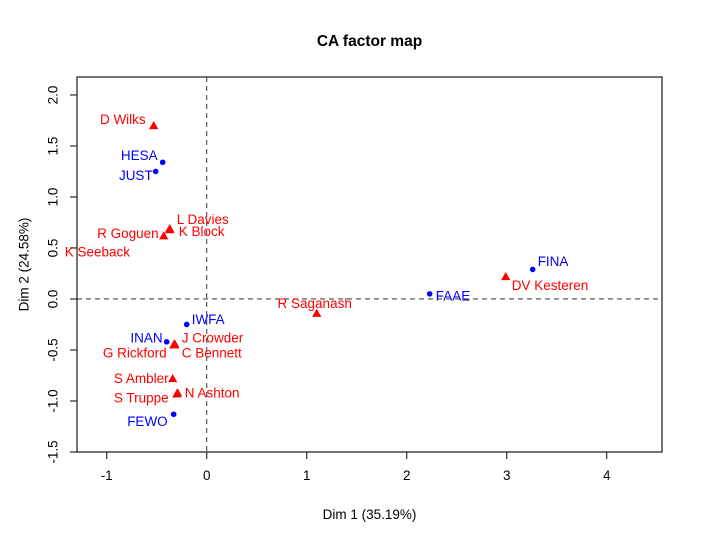 The height and width of the screenshot is (551, 705). Describe the element at coordinates (164, 235) in the screenshot. I see `data-point-r-goguen` at that location.